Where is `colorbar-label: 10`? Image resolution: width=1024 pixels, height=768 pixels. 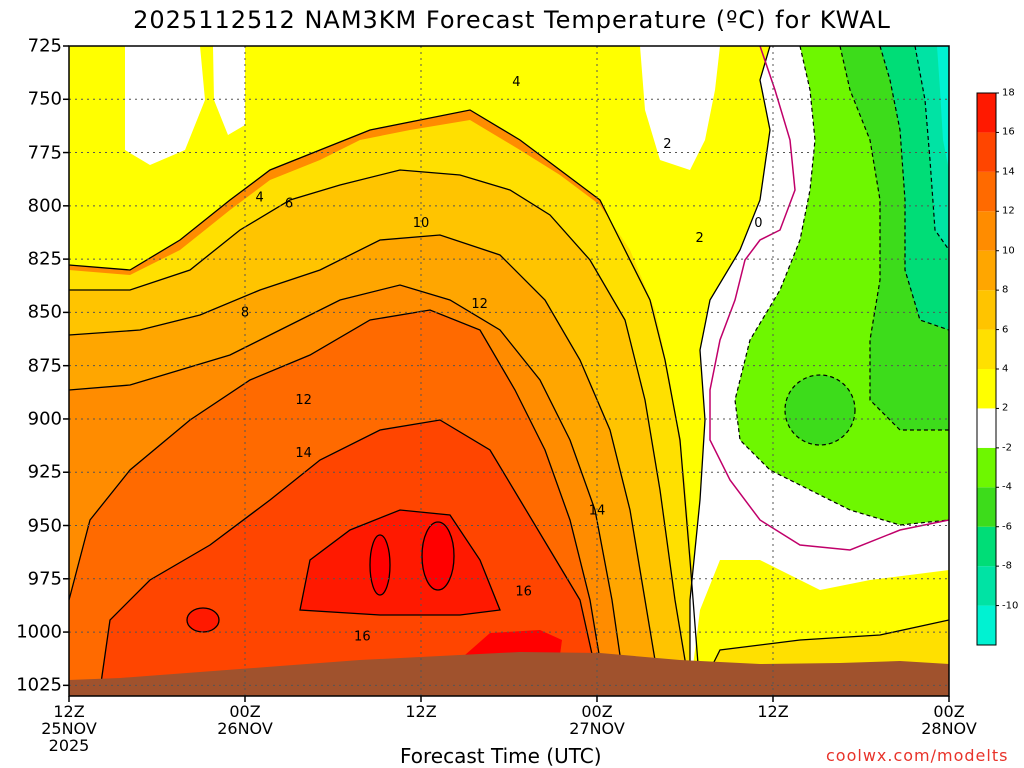
colorbar-label: 10 is located at coordinates (1008, 251).